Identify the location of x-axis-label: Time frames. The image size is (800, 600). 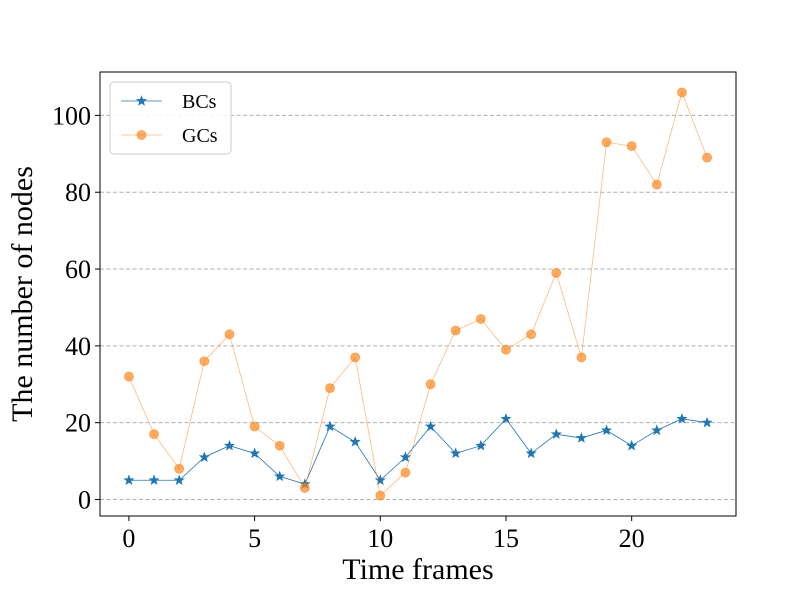
(417, 569).